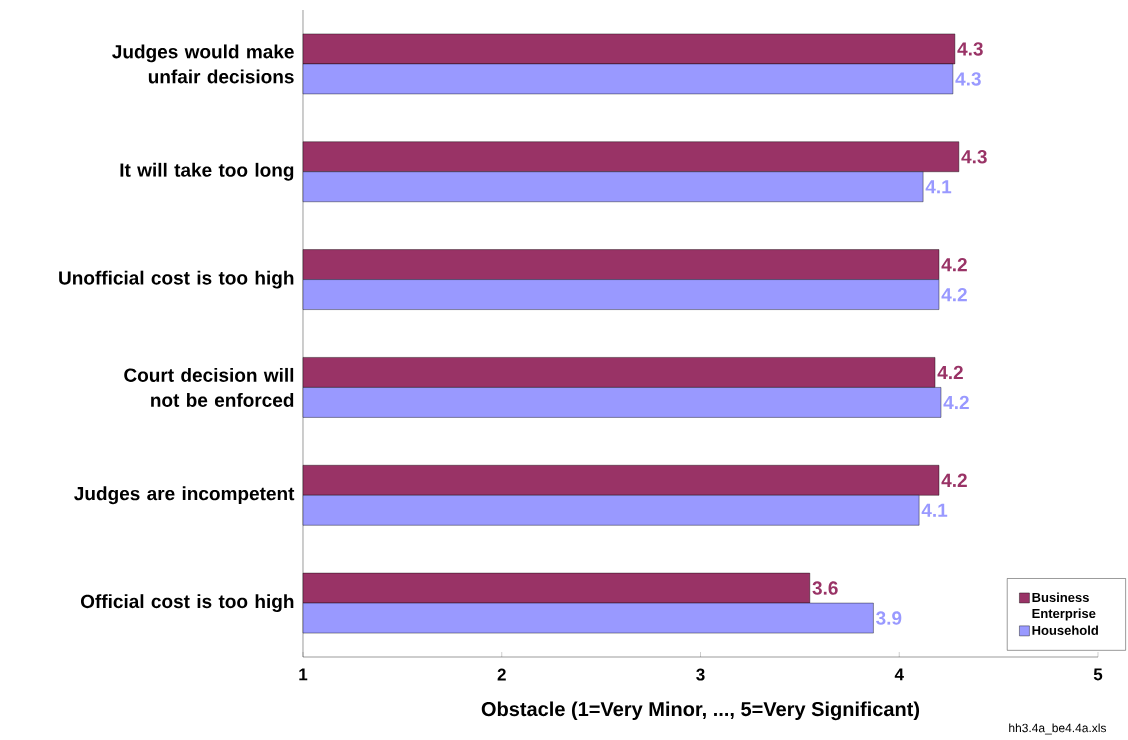 This screenshot has width=1128, height=740. What do you see at coordinates (700, 674) in the screenshot?
I see `x-tick-label: 3` at bounding box center [700, 674].